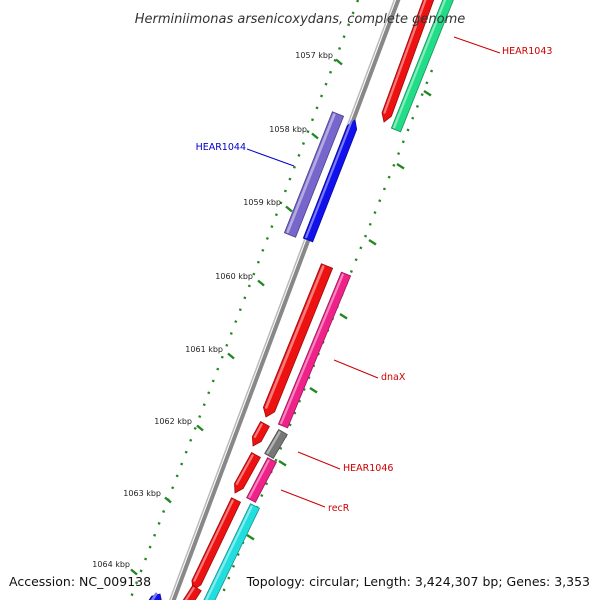 The height and width of the screenshot is (600, 600). I want to click on cds-feature-blue-bottom, so click(153, 596).